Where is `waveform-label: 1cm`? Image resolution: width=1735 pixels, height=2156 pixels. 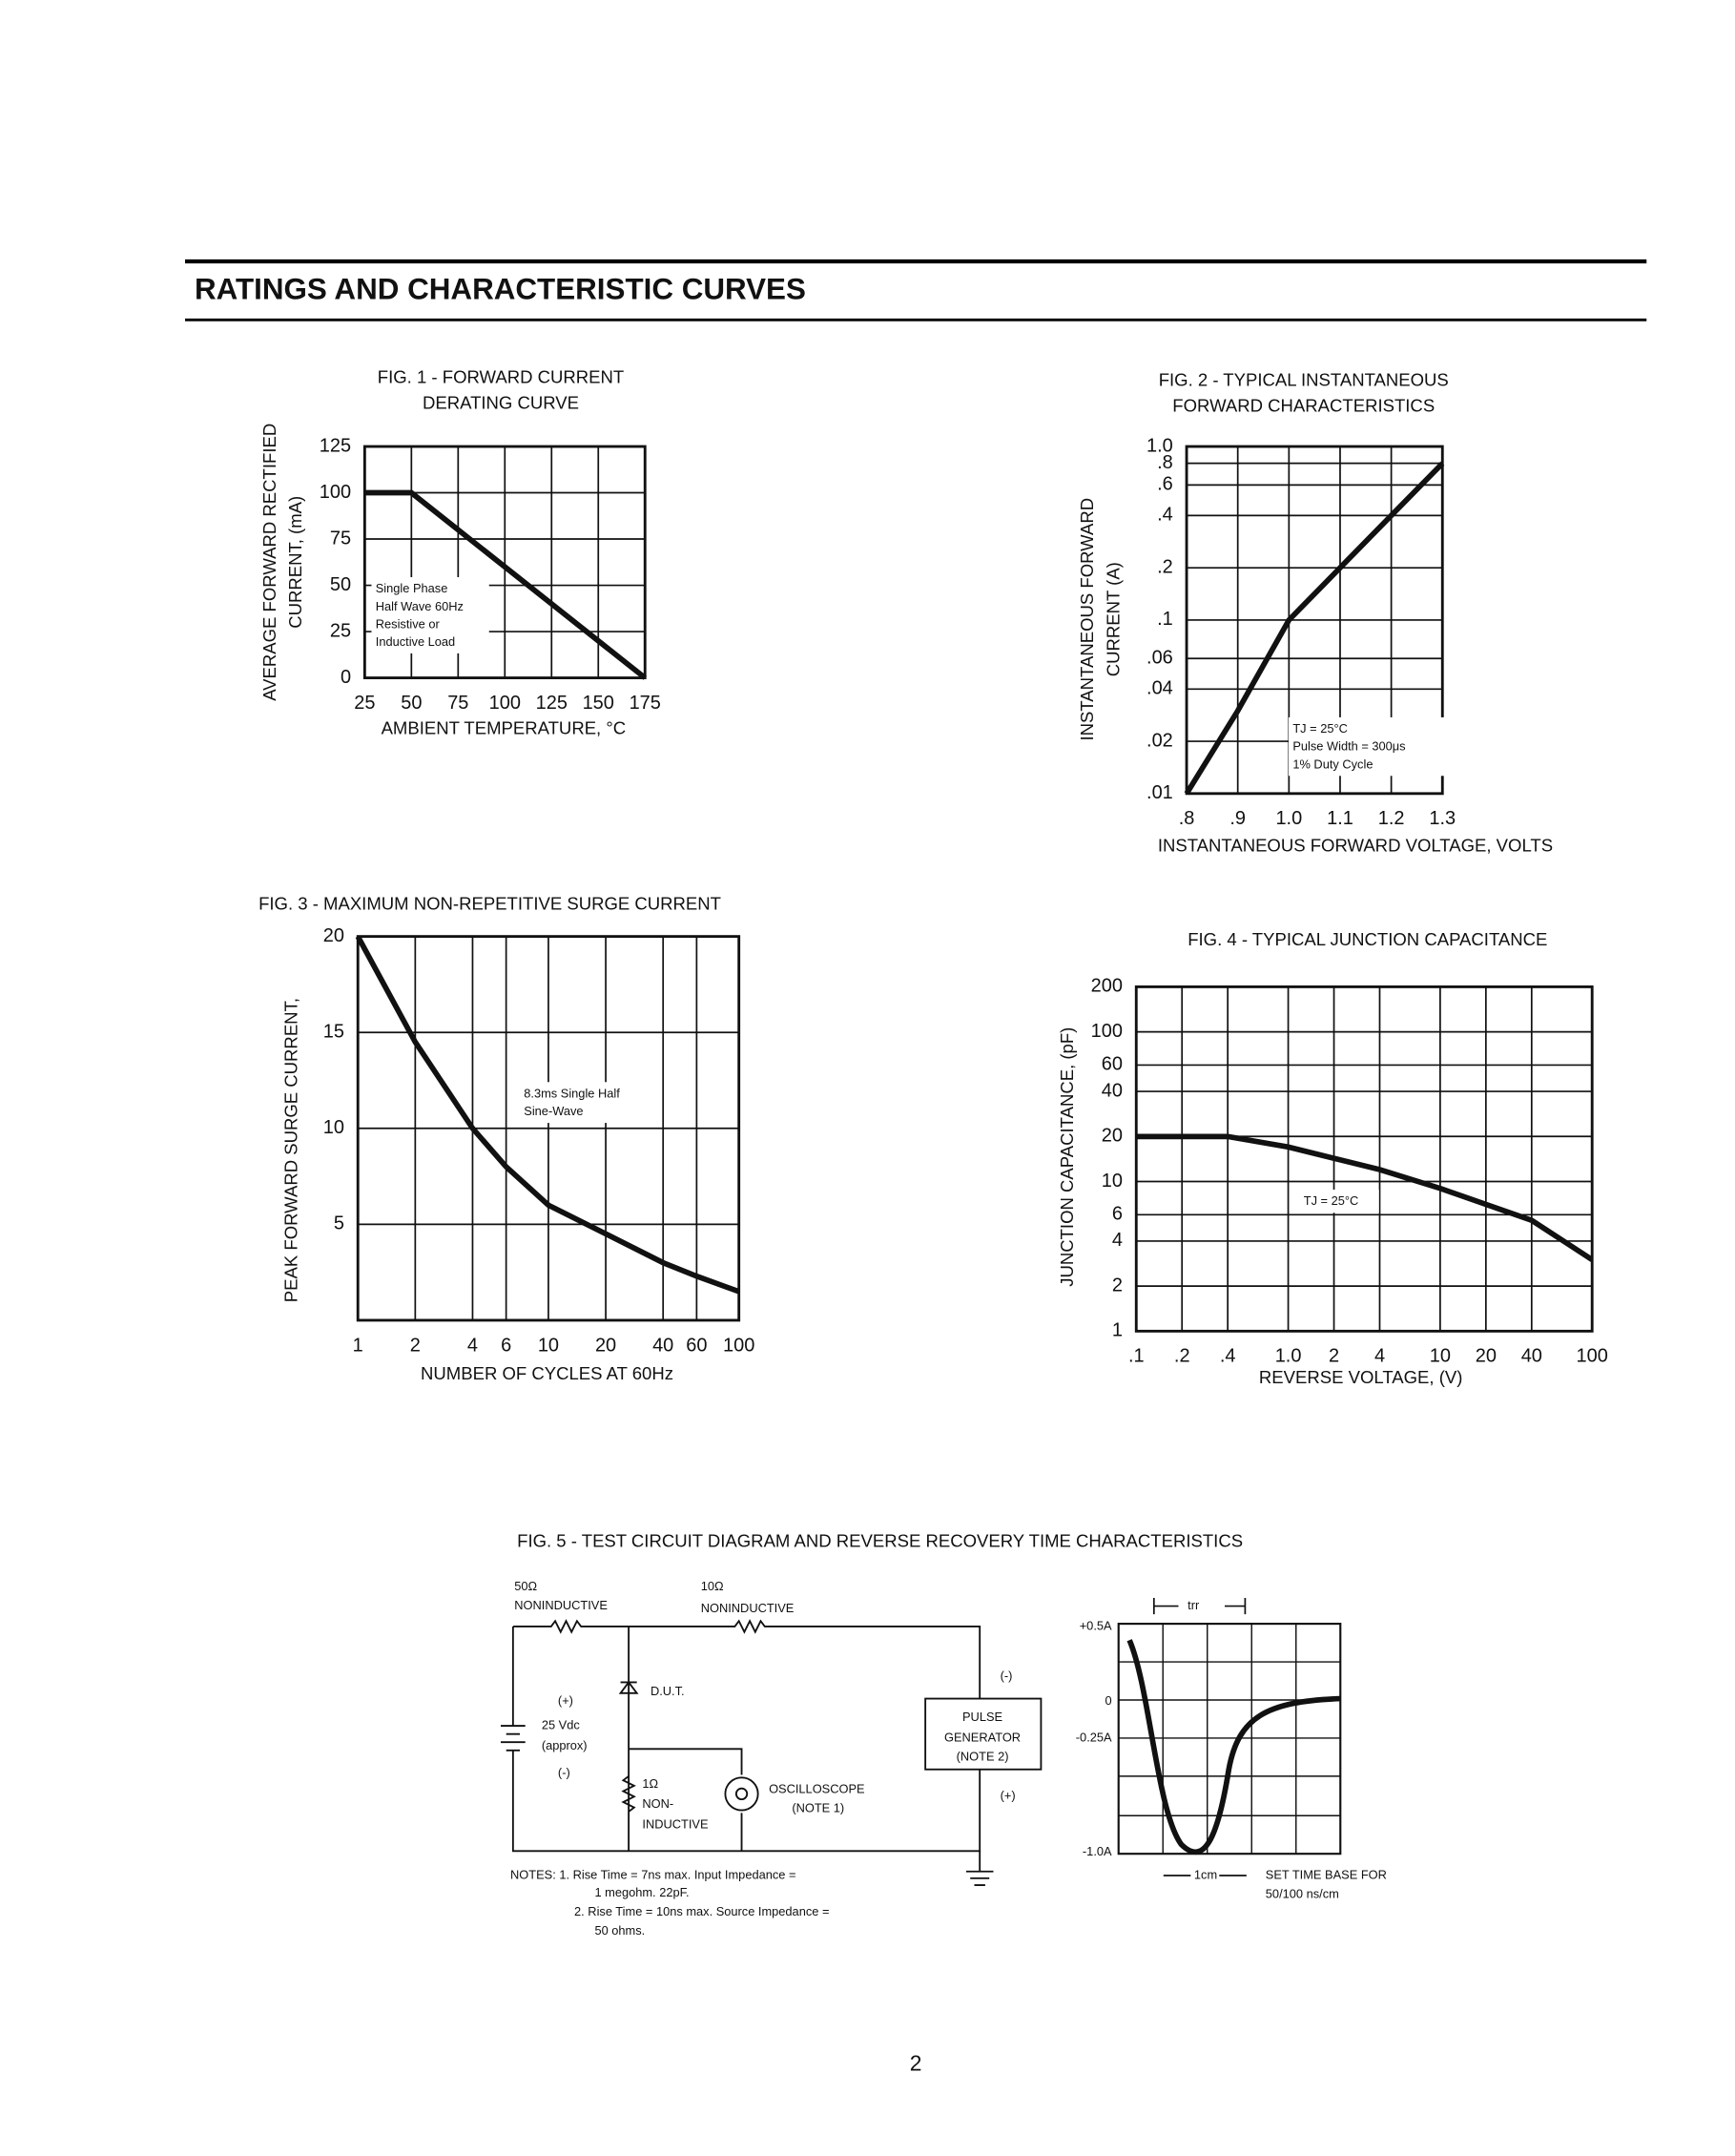 waveform-label: 1cm is located at coordinates (1205, 1874).